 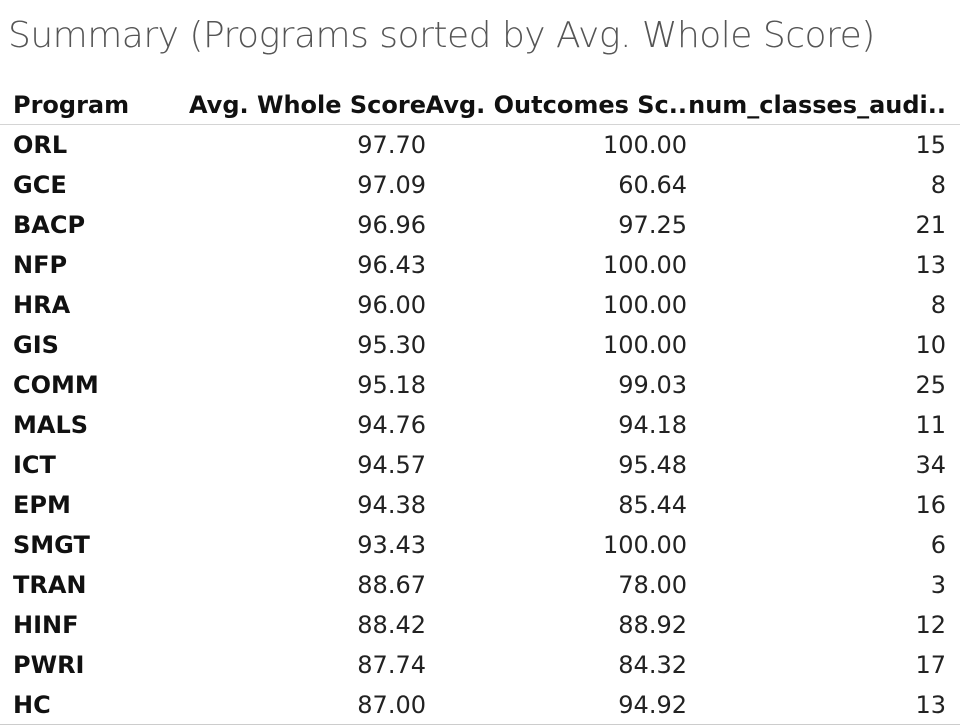 I want to click on table-bottom-border, so click(x=480, y=724).